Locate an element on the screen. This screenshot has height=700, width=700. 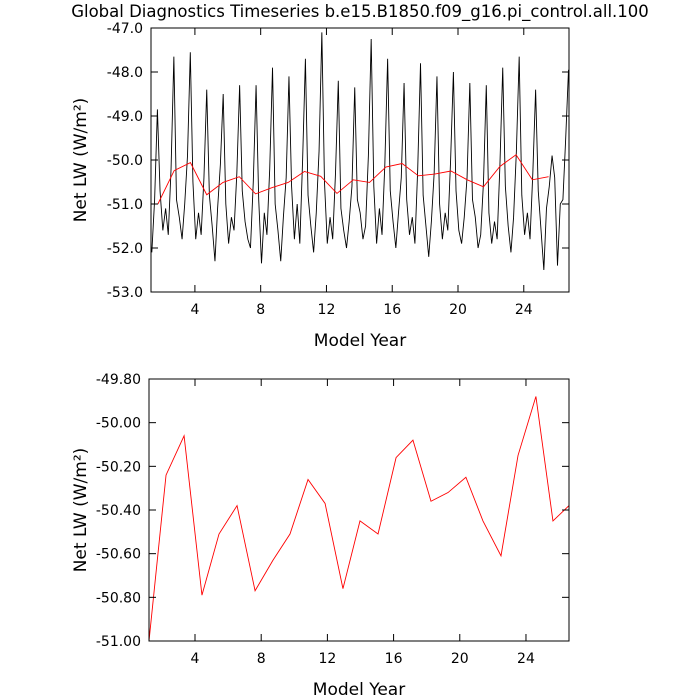
y-tick-label: -50.0 is located at coordinates (125, 161).